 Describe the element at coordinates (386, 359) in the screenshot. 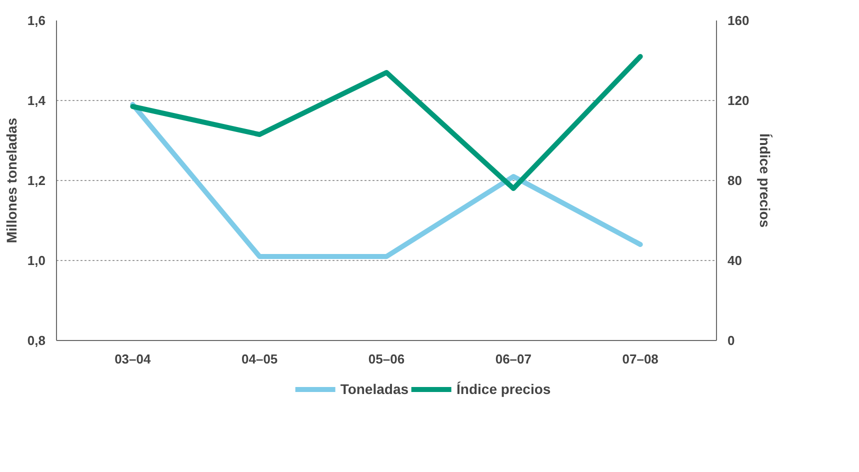

I see `x-tick-label: 05–06` at that location.